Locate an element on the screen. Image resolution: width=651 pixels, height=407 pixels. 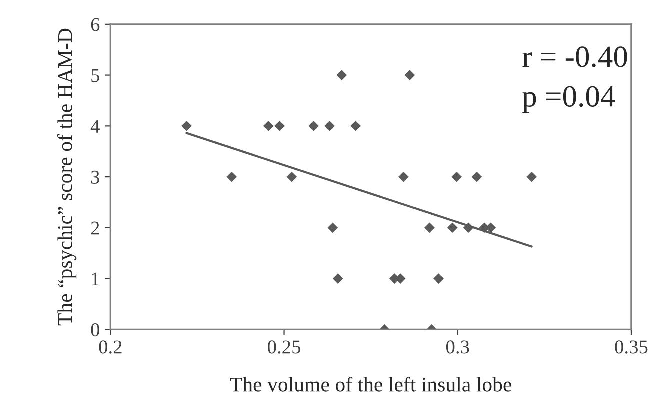
y-tick-label: 4 is located at coordinates (95, 126).